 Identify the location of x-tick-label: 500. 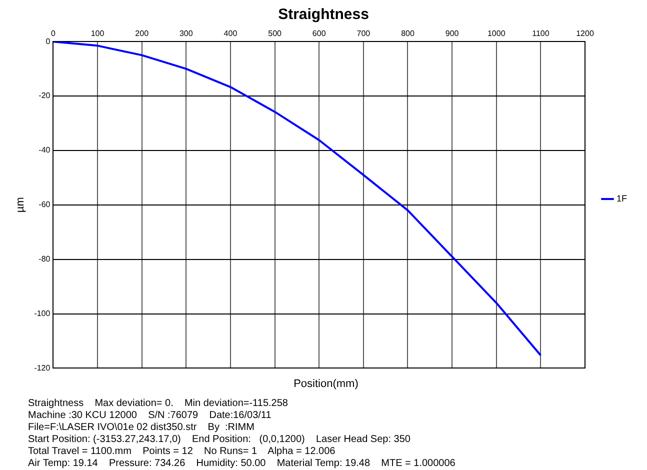
(275, 33).